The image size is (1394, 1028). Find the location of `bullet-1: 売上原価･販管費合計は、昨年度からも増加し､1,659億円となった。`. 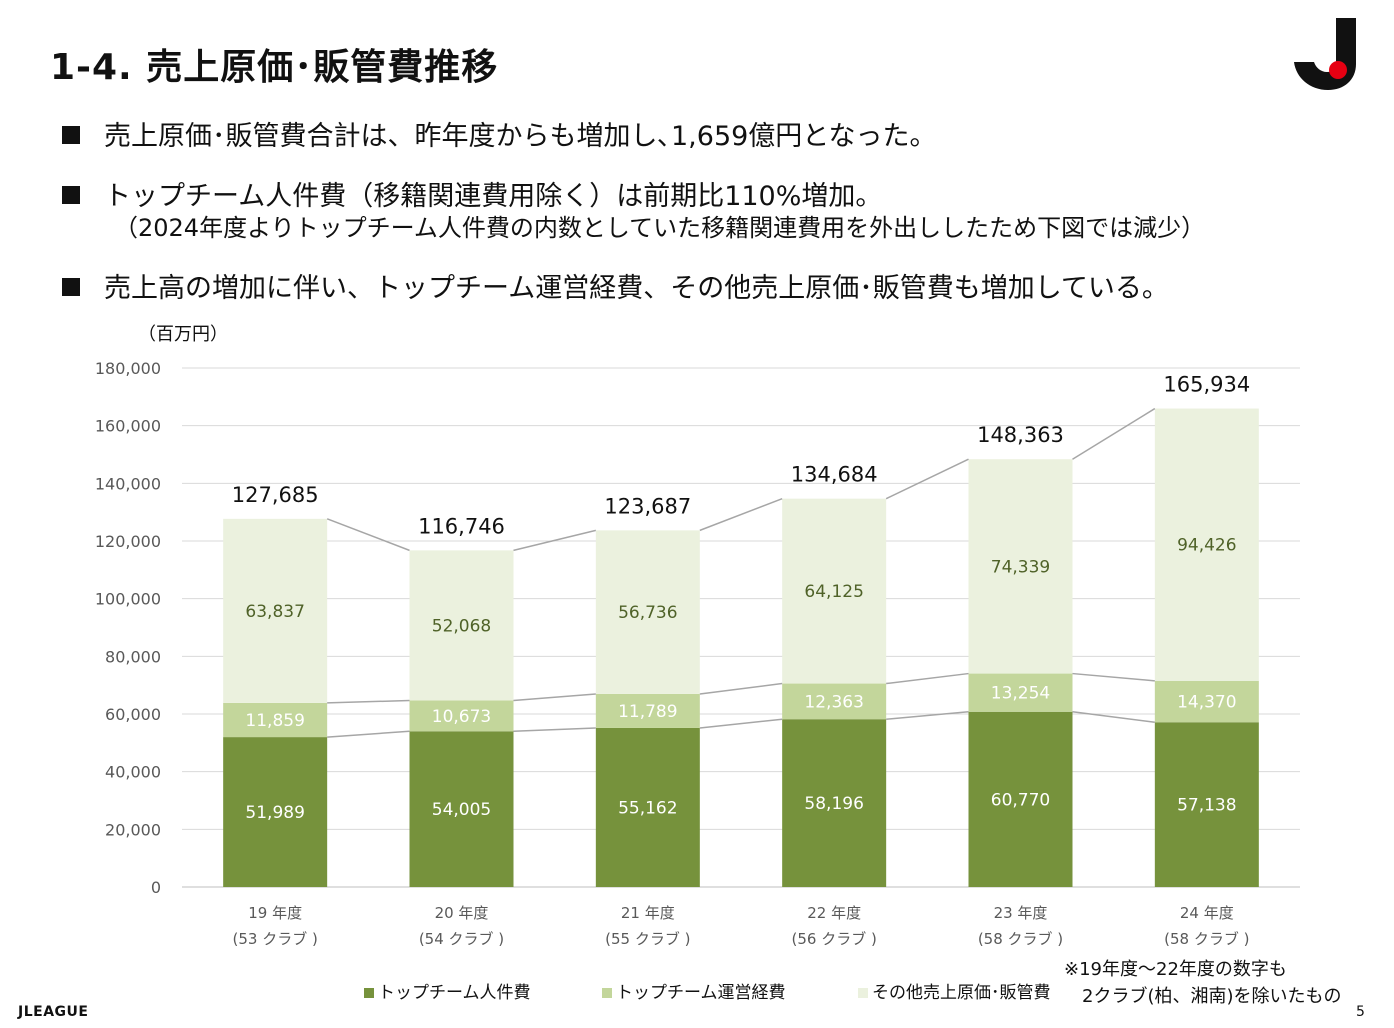

bullet-1: 売上原価･販管費合計は、昨年度からも増加し､1,659億円となった。 is located at coordinates (499, 133).